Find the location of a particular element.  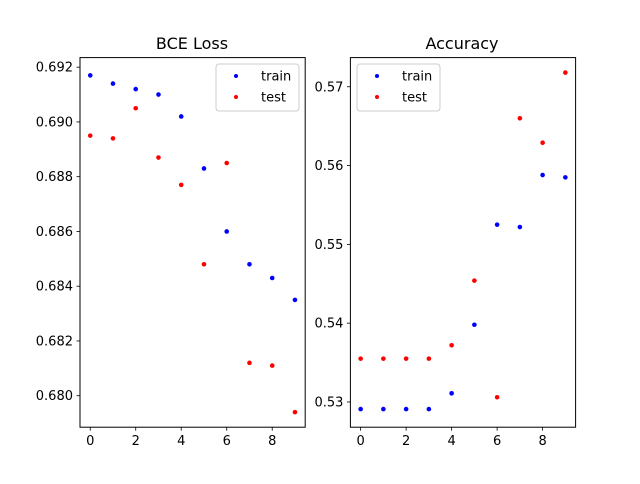

bce-loss-legend-train-marker is located at coordinates (236, 76).